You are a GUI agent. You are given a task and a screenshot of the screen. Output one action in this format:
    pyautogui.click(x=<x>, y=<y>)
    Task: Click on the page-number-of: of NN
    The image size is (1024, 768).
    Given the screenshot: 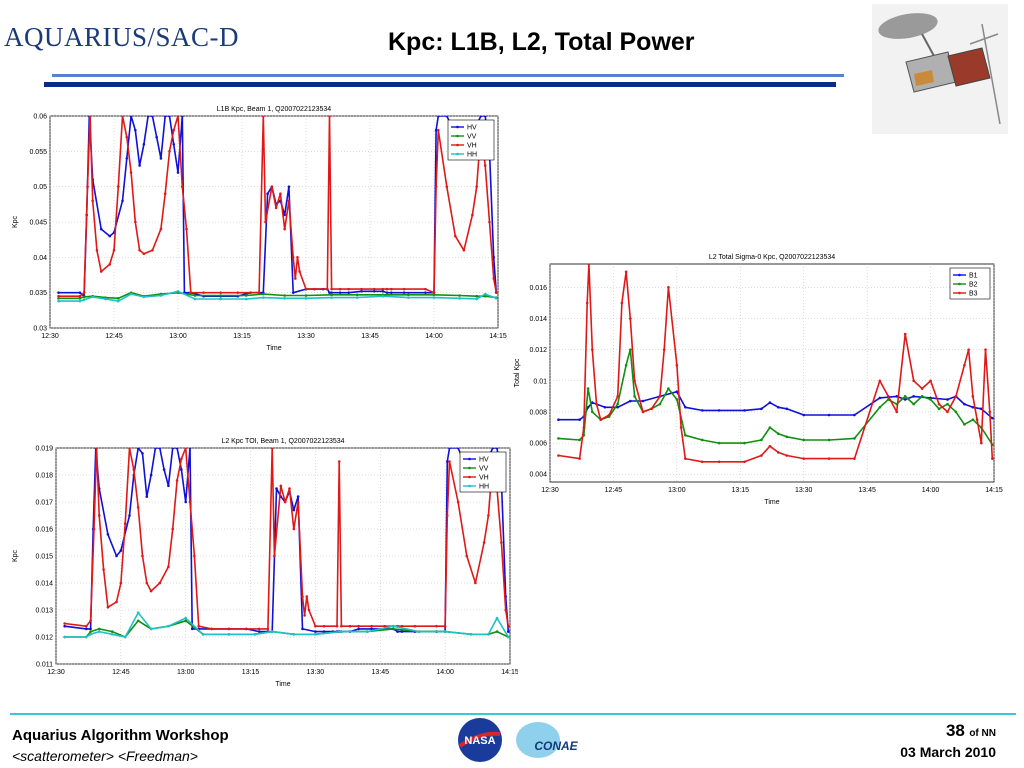 What is the action you would take?
    pyautogui.click(x=982, y=733)
    